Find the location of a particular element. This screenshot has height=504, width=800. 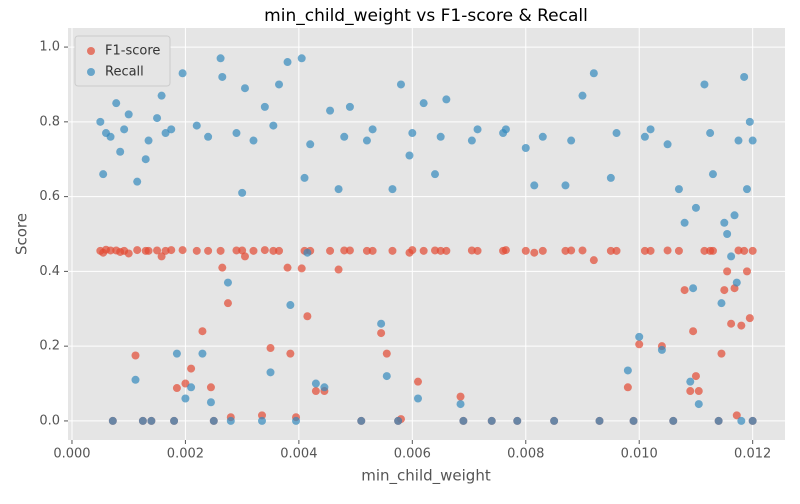

x-tick-label: 0.002 is located at coordinates (185, 454).